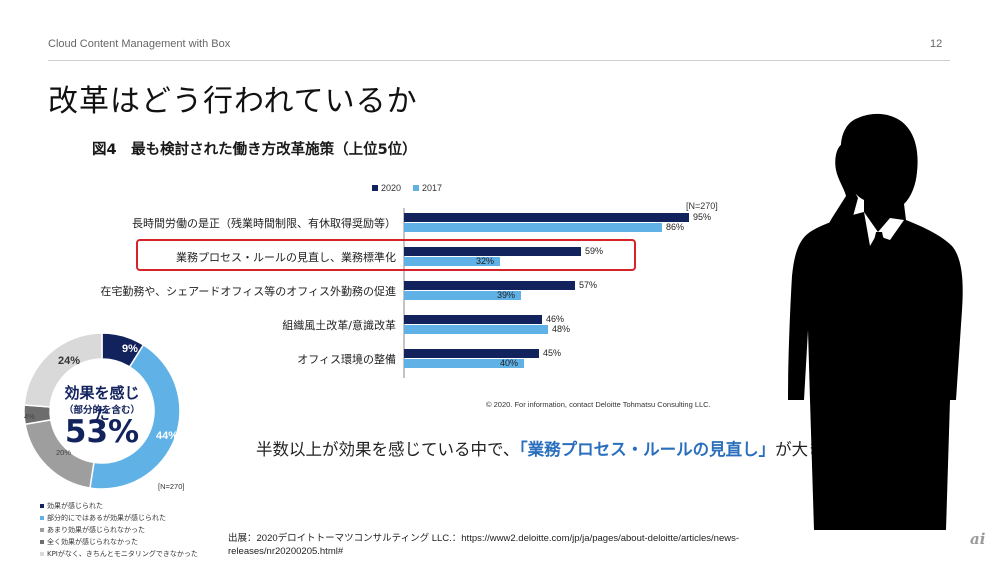 The height and width of the screenshot is (561, 1000). I want to click on bar-value-label: 48%, so click(561, 329).